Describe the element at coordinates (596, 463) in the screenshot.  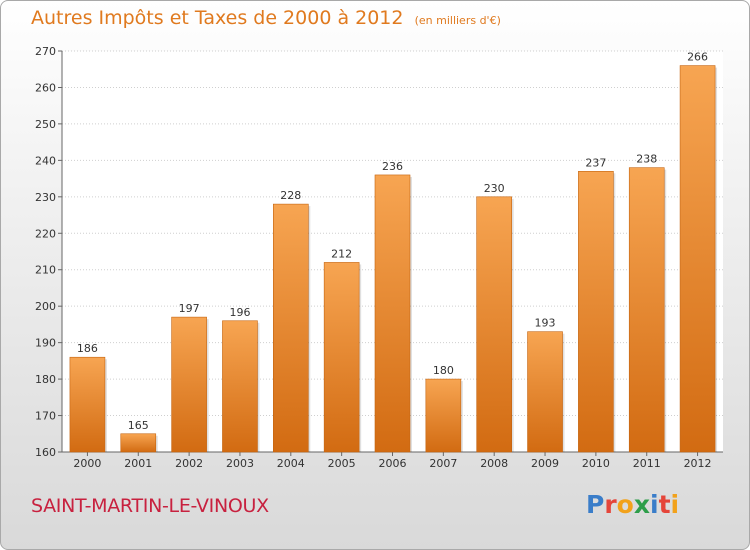
I see `x-tick-label-2010: 2010` at that location.